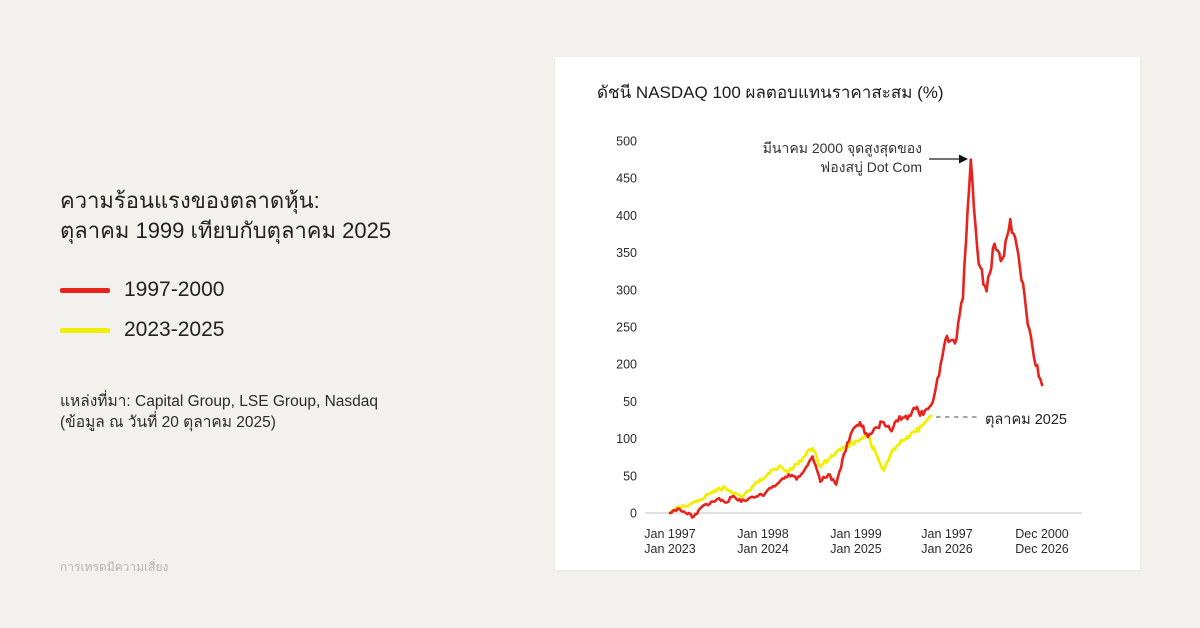  I want to click on x-tick-label: Jan 2026, so click(946, 549).